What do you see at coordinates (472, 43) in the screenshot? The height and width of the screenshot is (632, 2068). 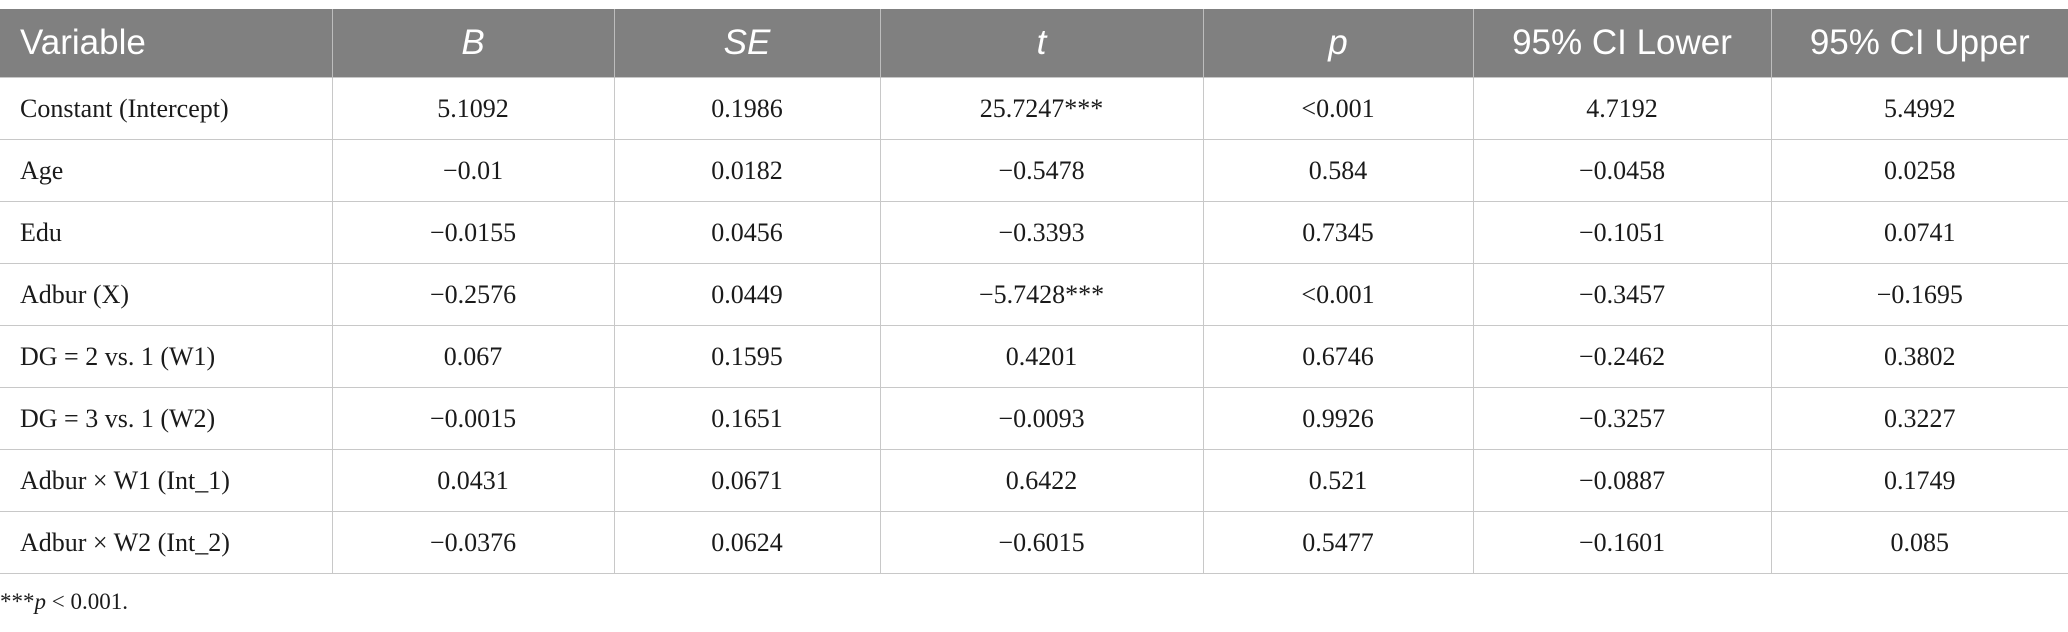 I see `header-b: B` at bounding box center [472, 43].